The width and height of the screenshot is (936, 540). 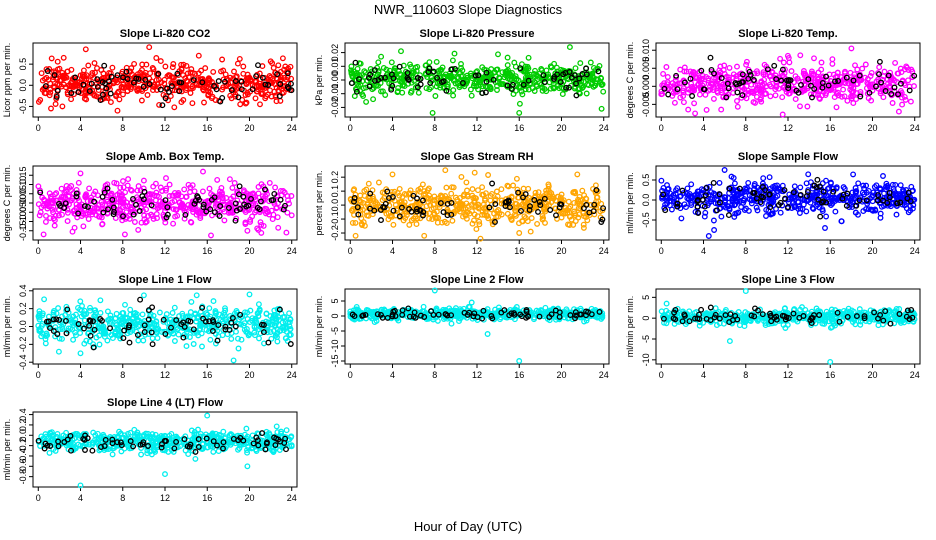 What do you see at coordinates (872, 251) in the screenshot?
I see `panel-6-x-tick-label: 20` at bounding box center [872, 251].